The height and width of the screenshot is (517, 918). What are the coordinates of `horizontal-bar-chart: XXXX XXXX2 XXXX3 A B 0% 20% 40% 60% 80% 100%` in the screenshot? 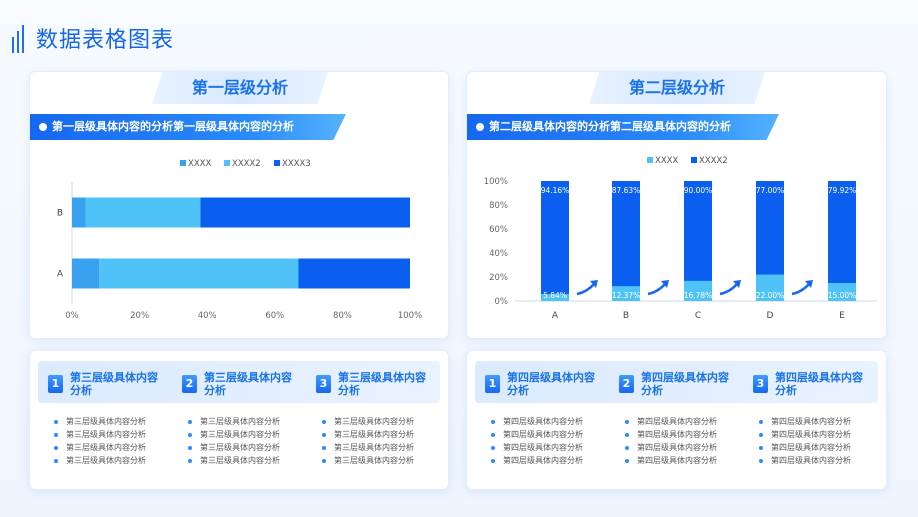 It's located at (239, 240).